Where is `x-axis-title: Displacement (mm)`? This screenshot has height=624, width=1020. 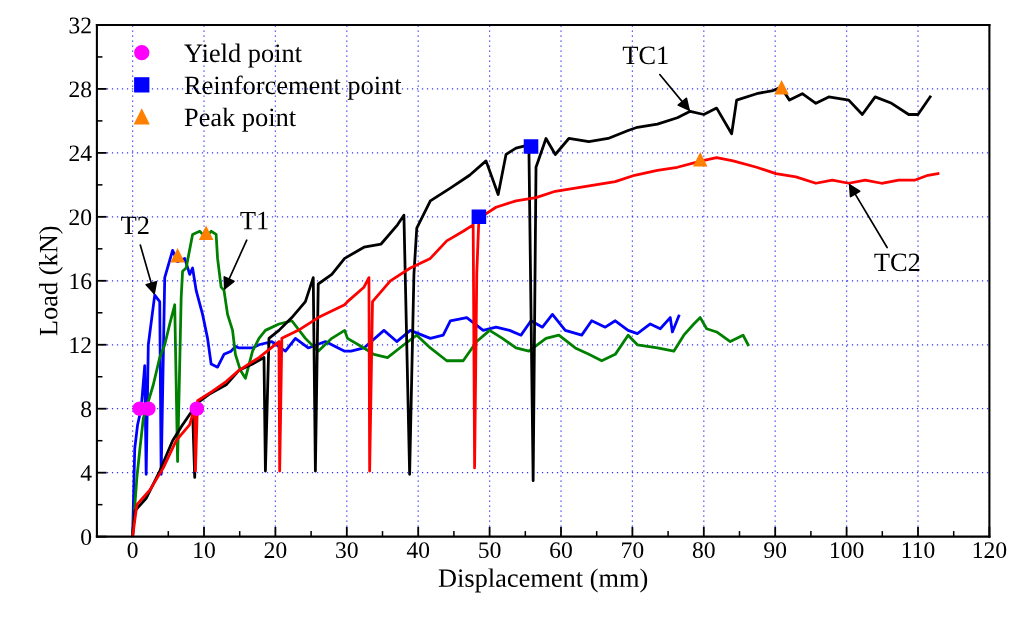
x-axis-title: Displacement (mm) is located at coordinates (543, 580).